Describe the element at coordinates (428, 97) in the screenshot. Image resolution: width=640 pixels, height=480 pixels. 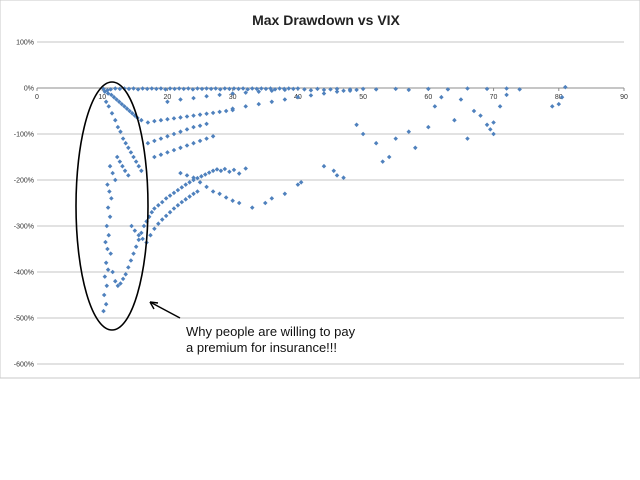
I see `x-tick-label: 60` at that location.